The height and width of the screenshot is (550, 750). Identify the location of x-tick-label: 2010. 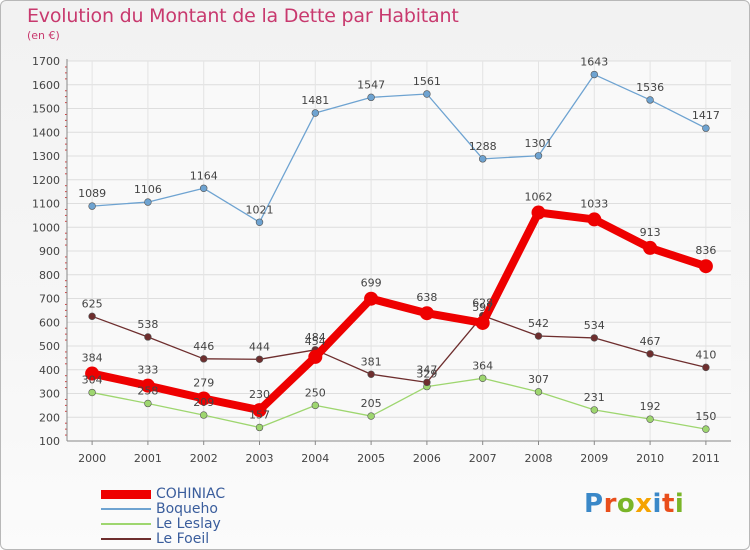
(650, 458).